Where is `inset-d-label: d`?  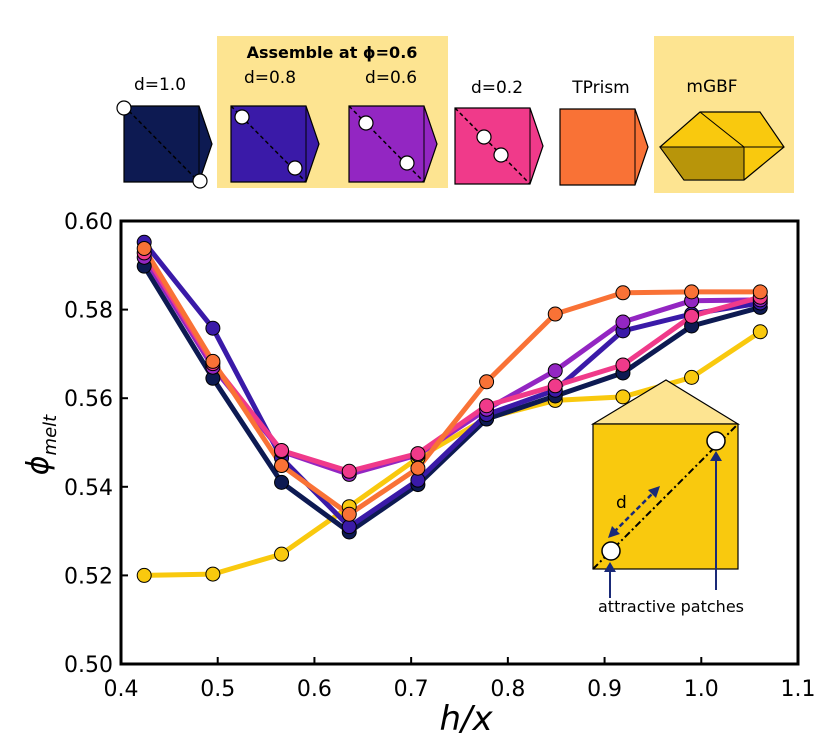
inset-d-label: d is located at coordinates (621, 503).